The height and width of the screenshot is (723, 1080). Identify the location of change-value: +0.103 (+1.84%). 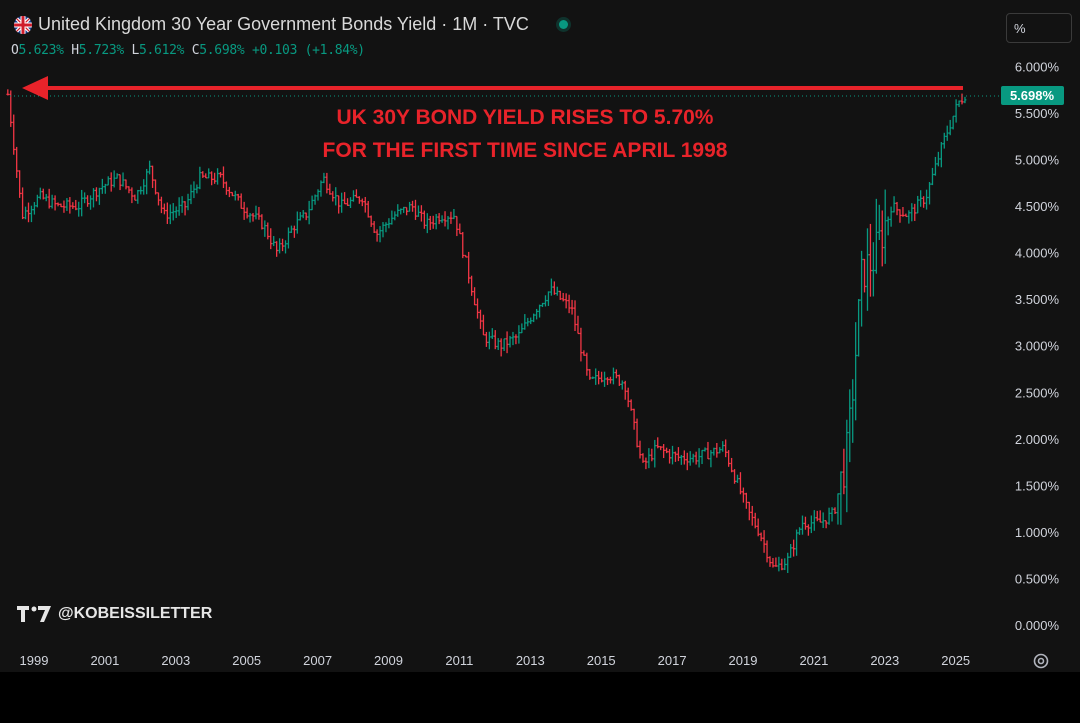
(308, 50).